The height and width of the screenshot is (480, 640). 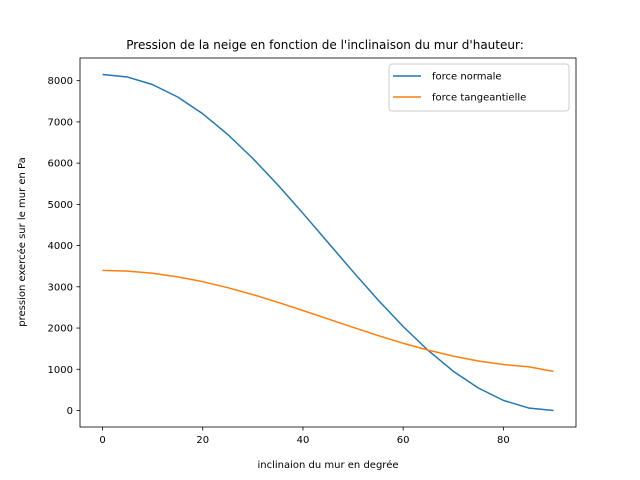 I want to click on x-axis: 0 20 40 60 80, so click(x=304, y=436).